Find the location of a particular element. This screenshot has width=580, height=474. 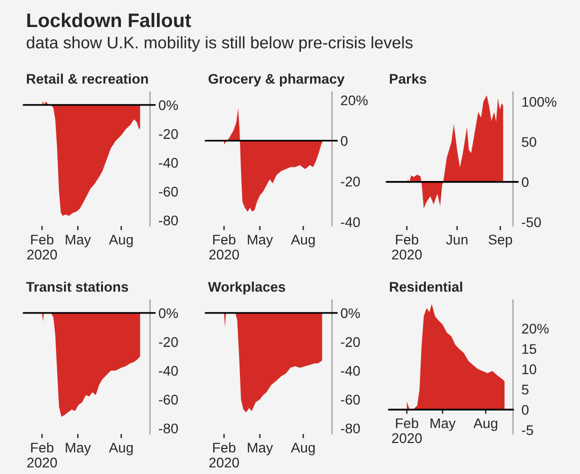

chart-title: Workplaces is located at coordinates (247, 288).